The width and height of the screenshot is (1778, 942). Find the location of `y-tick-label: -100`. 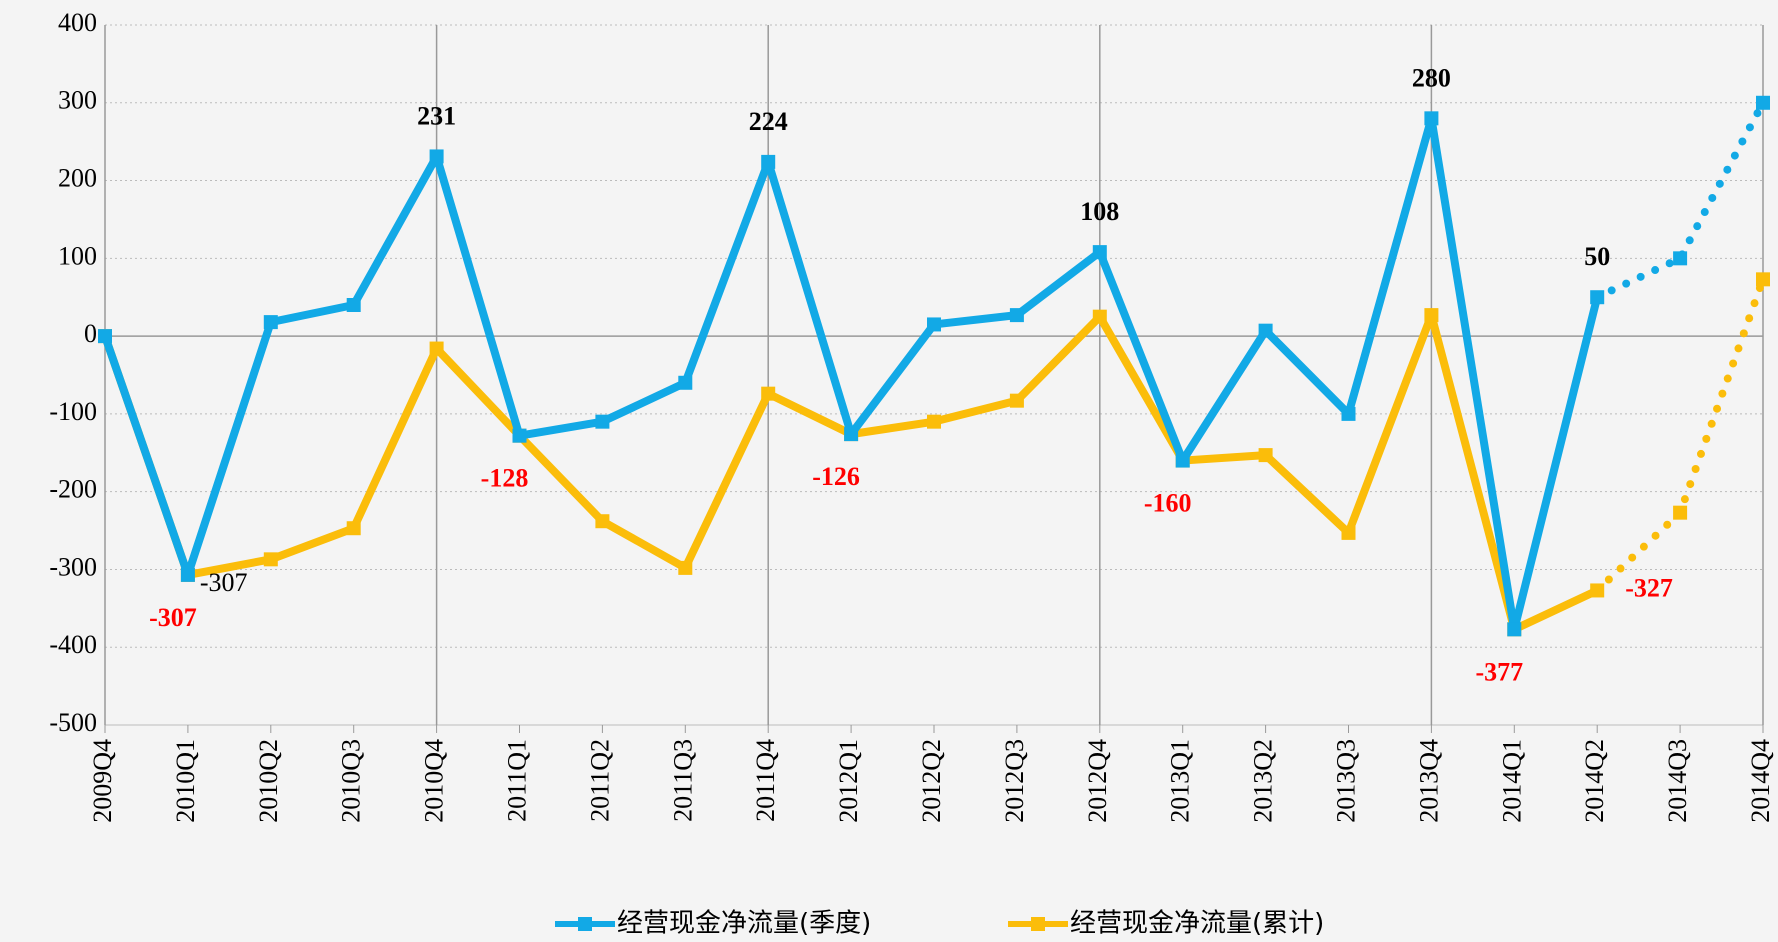

y-tick-label: -100 is located at coordinates (73, 411).